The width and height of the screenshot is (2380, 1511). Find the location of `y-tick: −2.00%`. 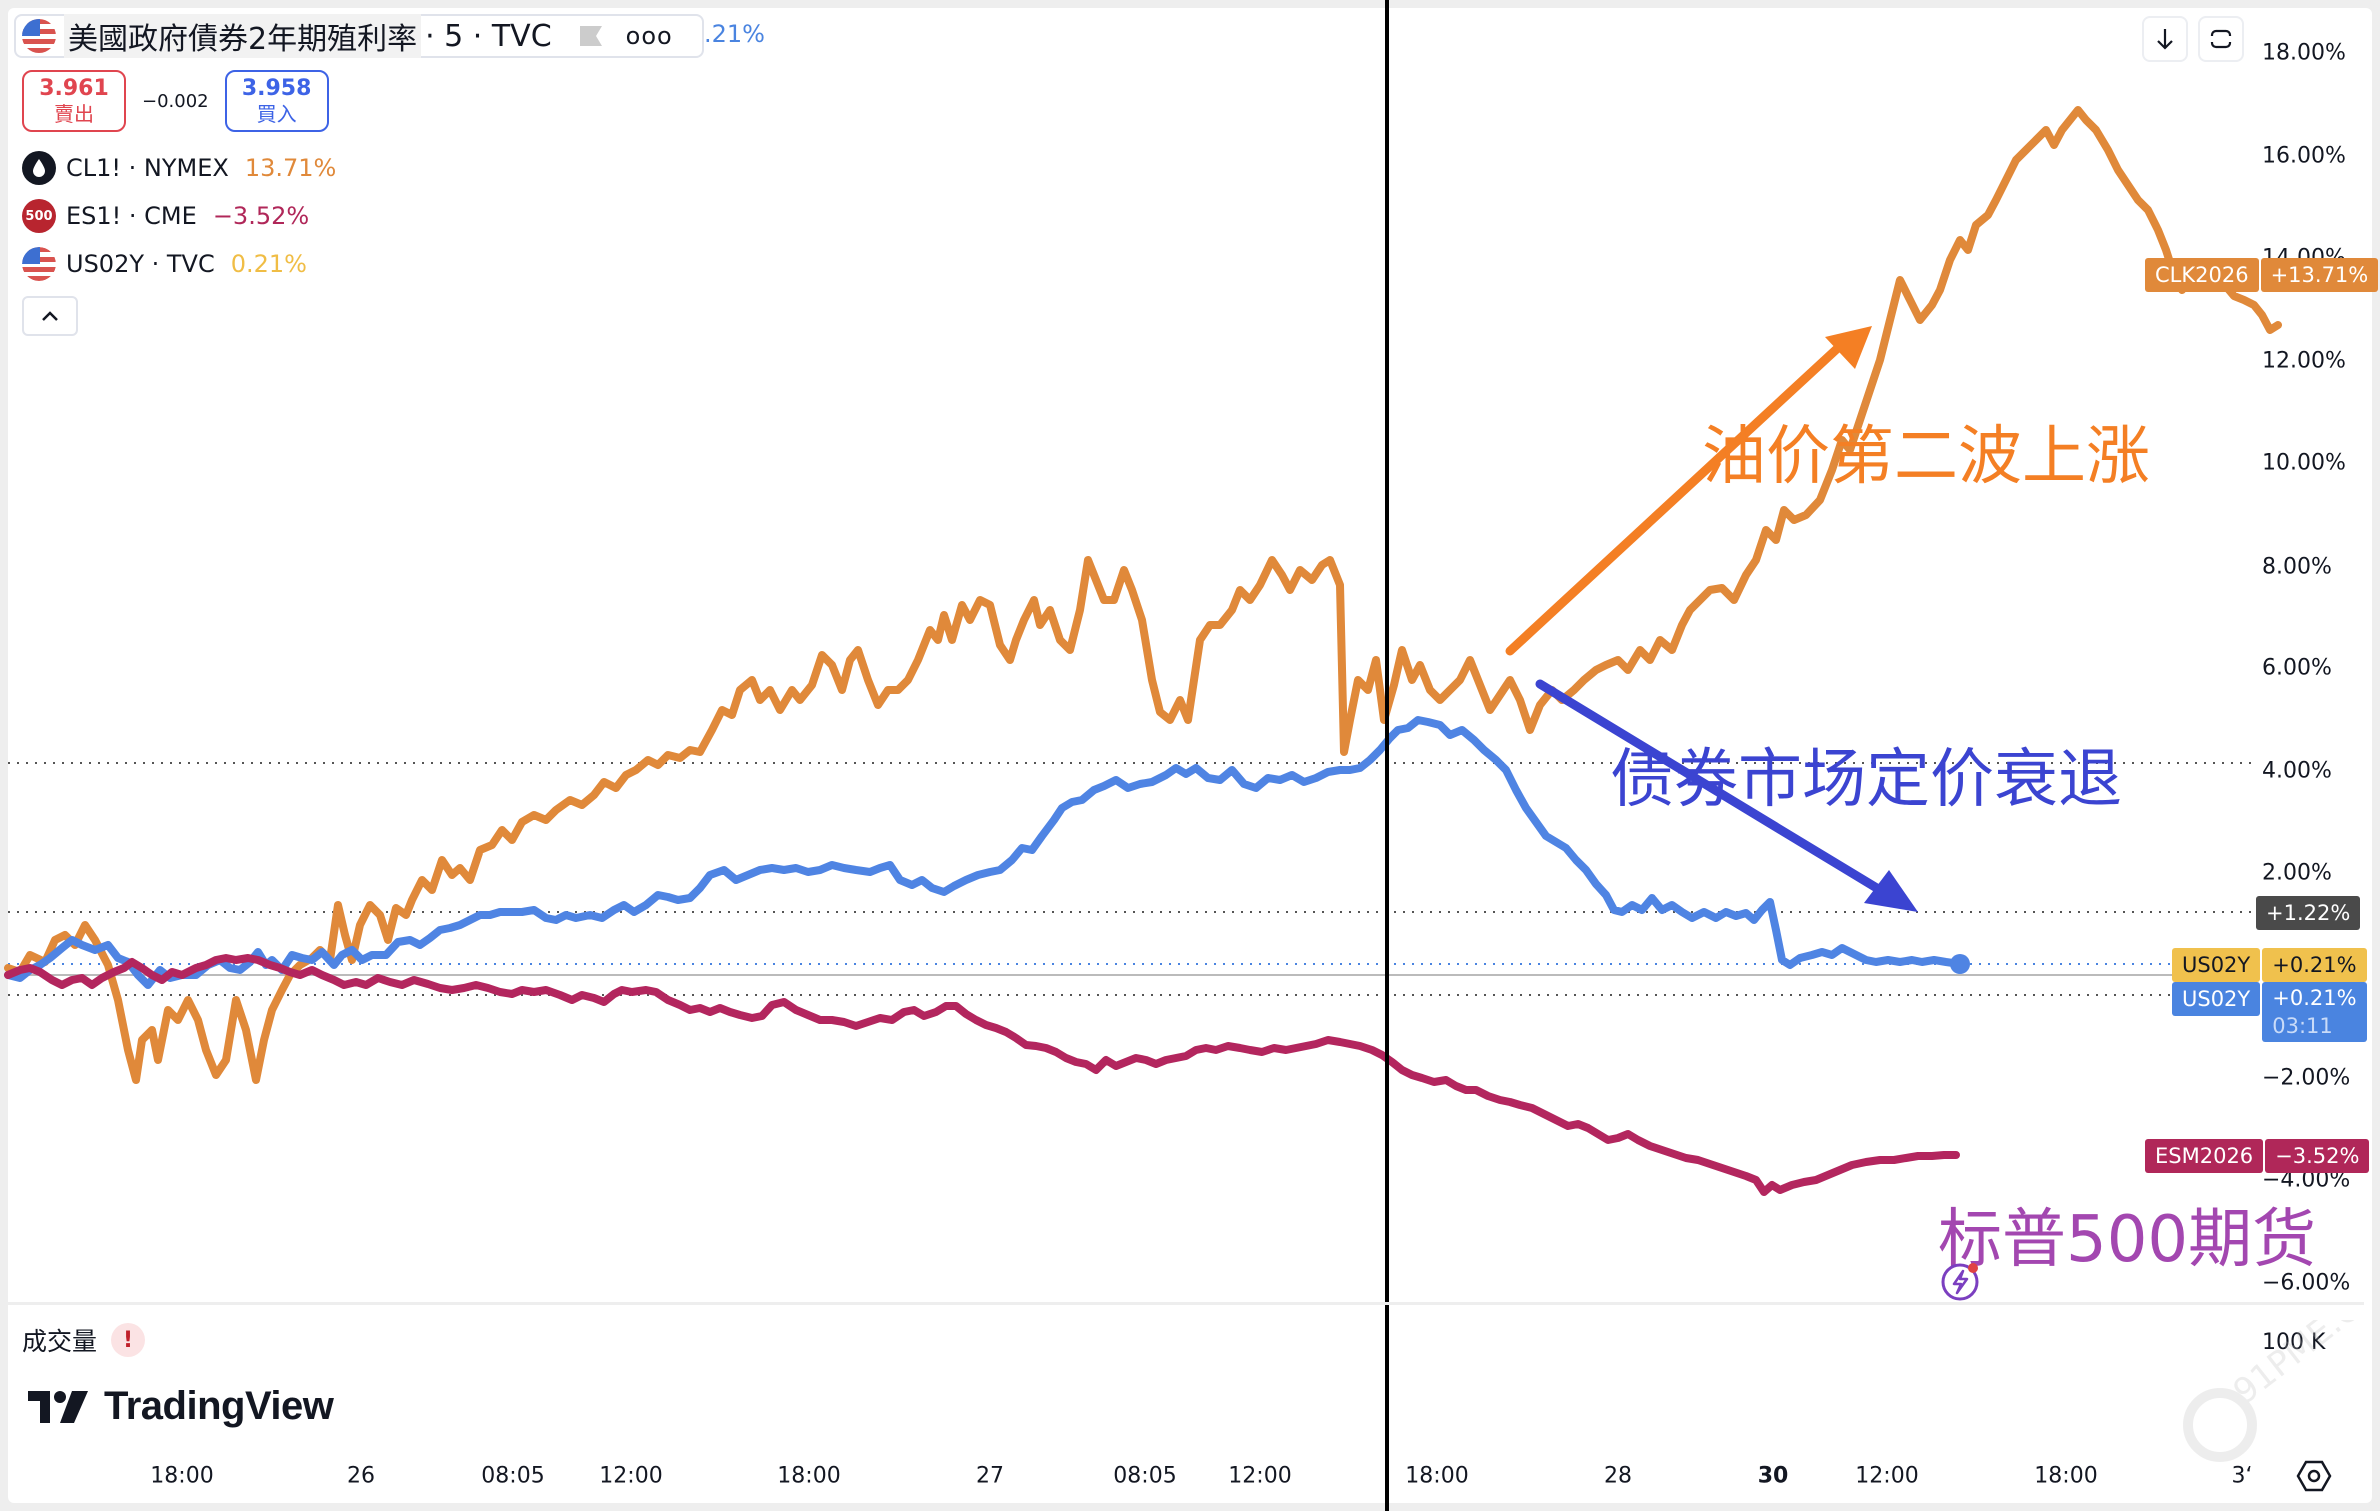

y-tick: −2.00% is located at coordinates (2306, 1078).